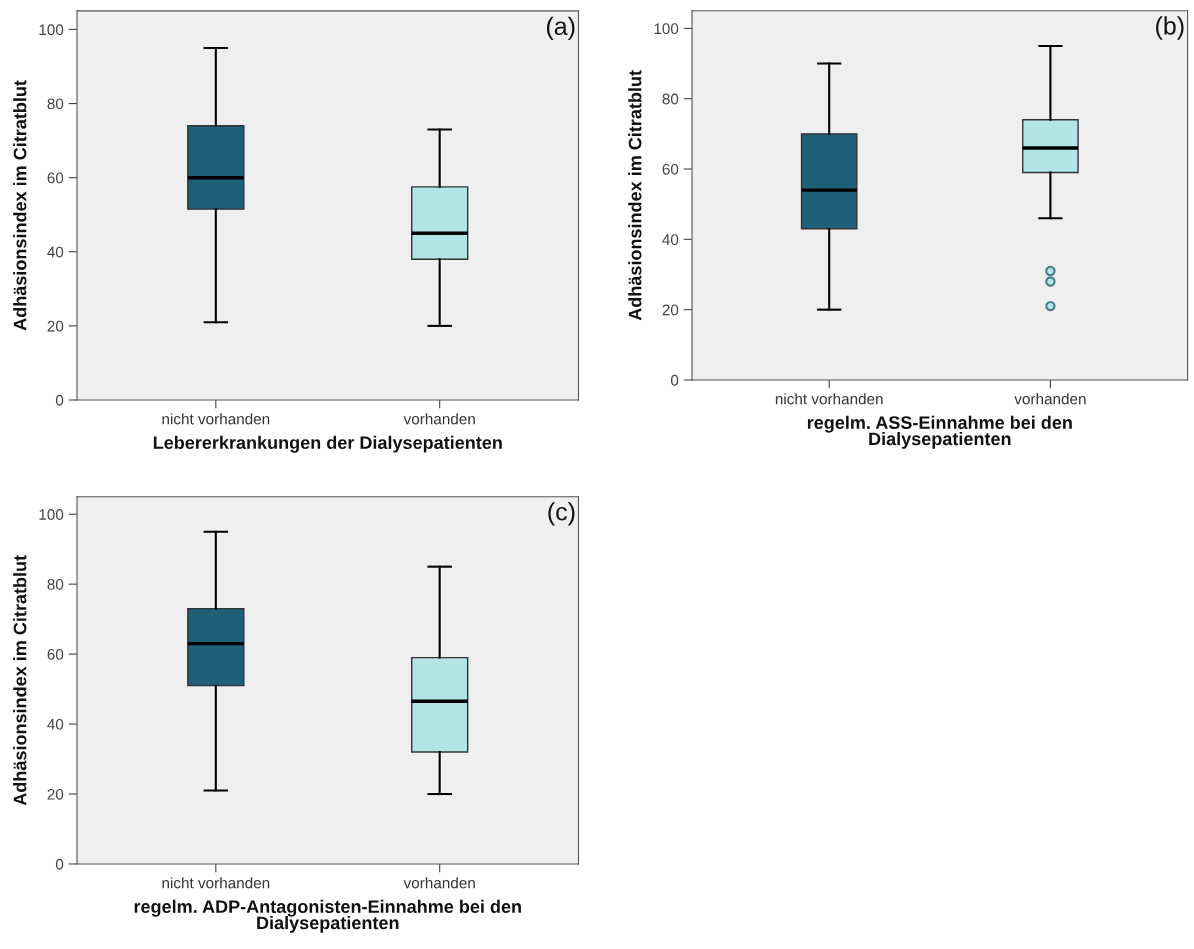  What do you see at coordinates (561, 514) in the screenshot?
I see `annotation: (c)` at bounding box center [561, 514].